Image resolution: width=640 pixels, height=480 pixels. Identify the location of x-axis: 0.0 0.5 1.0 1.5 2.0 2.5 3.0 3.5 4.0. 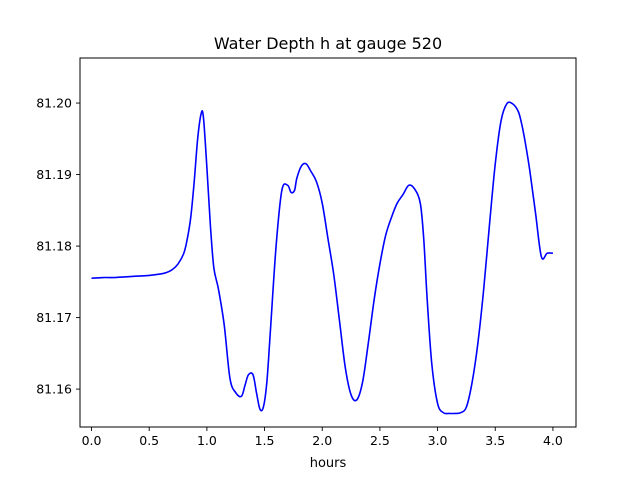
(322, 437).